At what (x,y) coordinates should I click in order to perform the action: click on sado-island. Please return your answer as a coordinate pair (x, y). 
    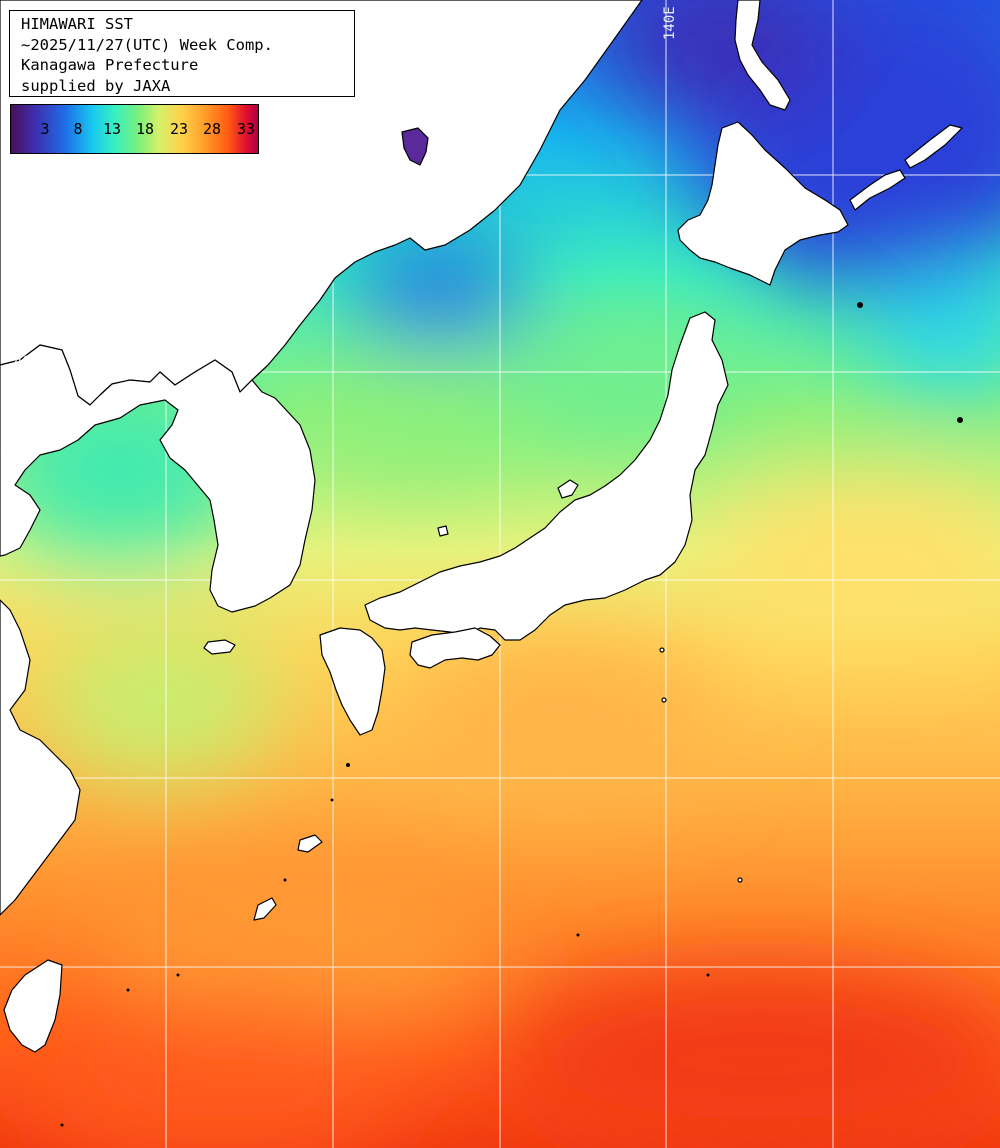
    Looking at the image, I should click on (568, 489).